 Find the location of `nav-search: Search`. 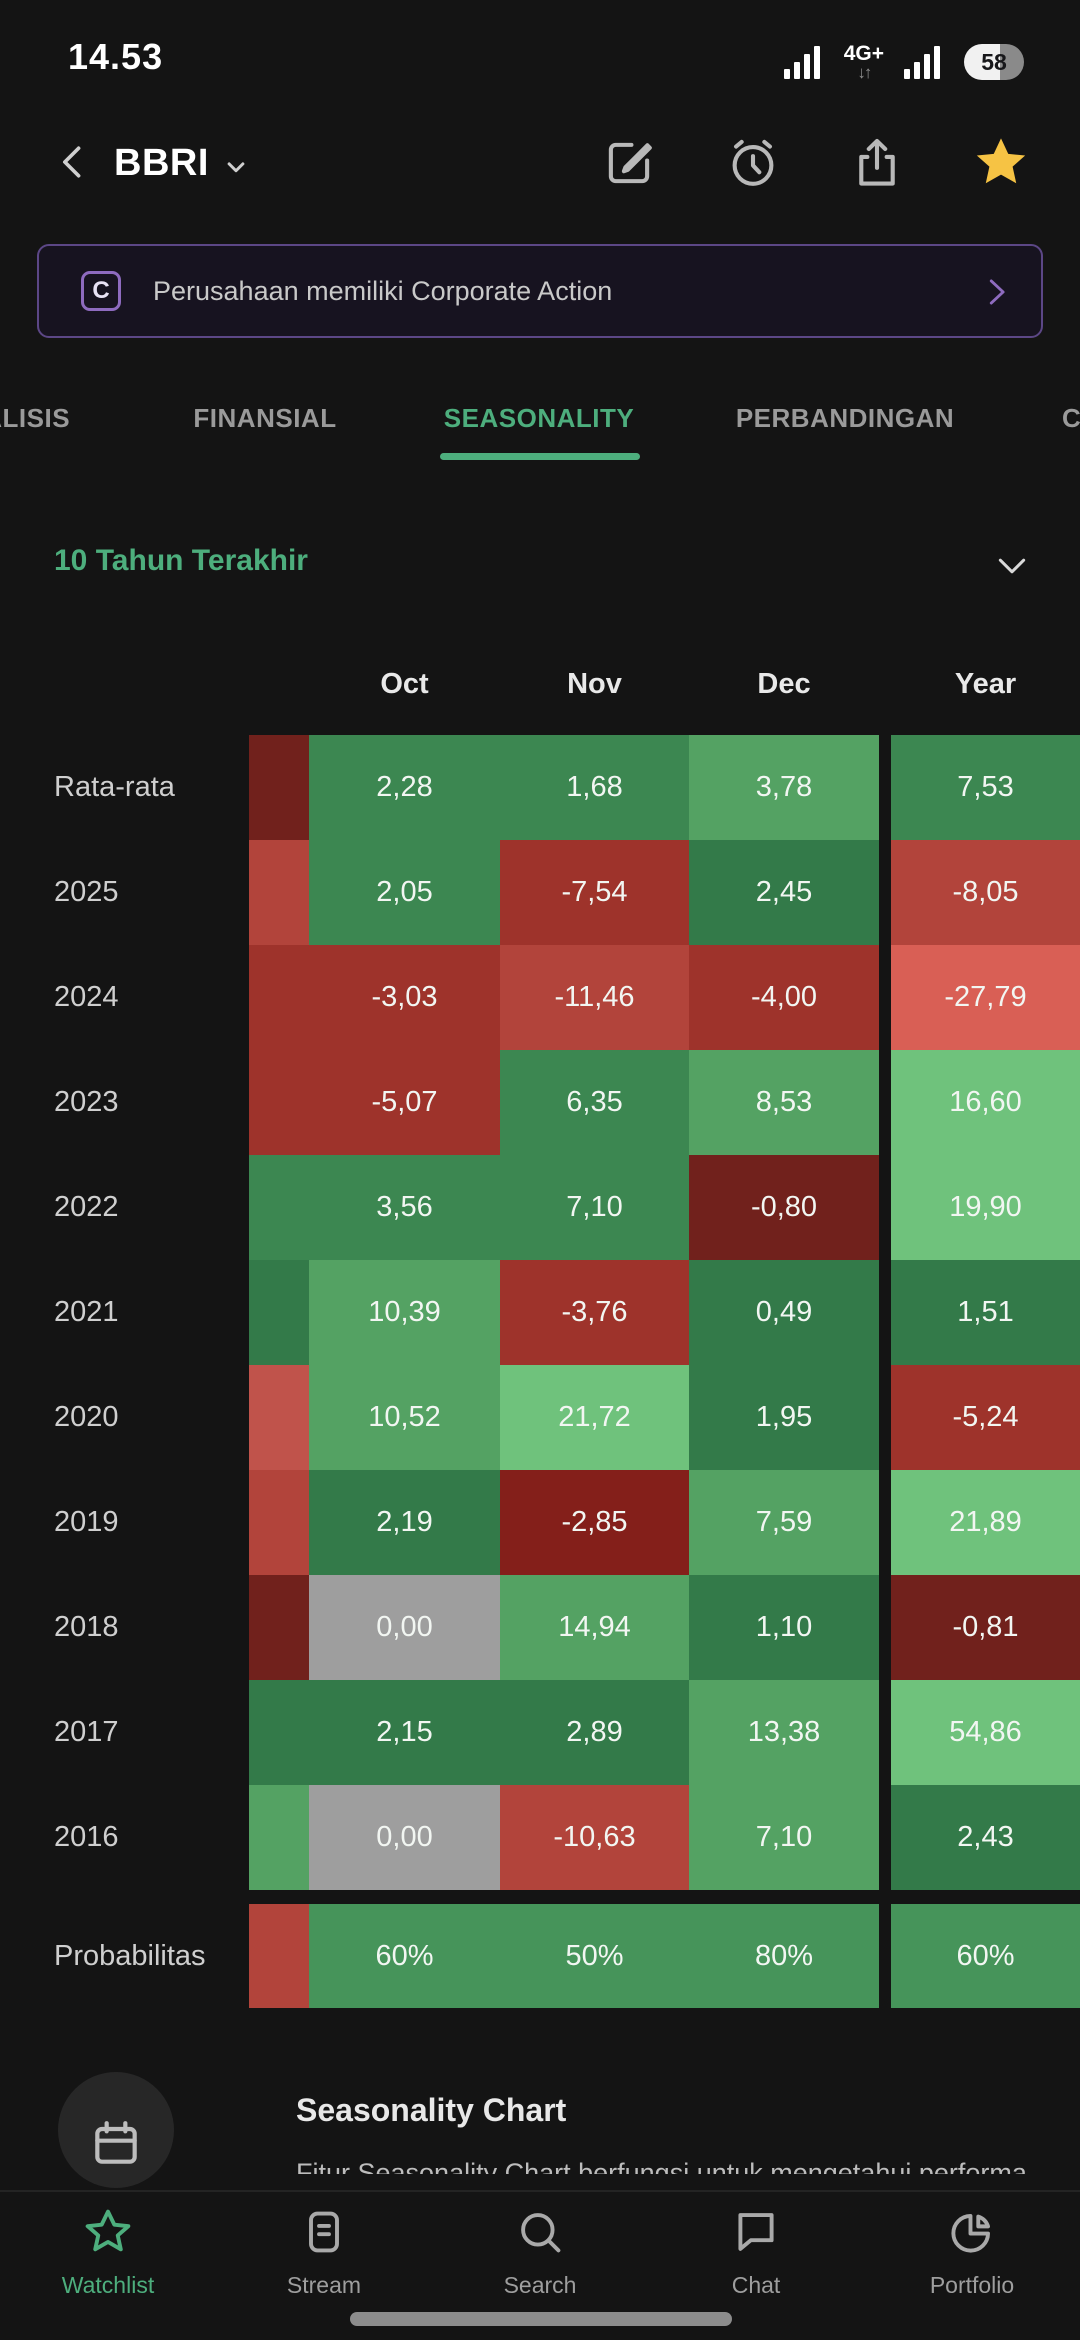

nav-search: Search is located at coordinates (540, 2266).